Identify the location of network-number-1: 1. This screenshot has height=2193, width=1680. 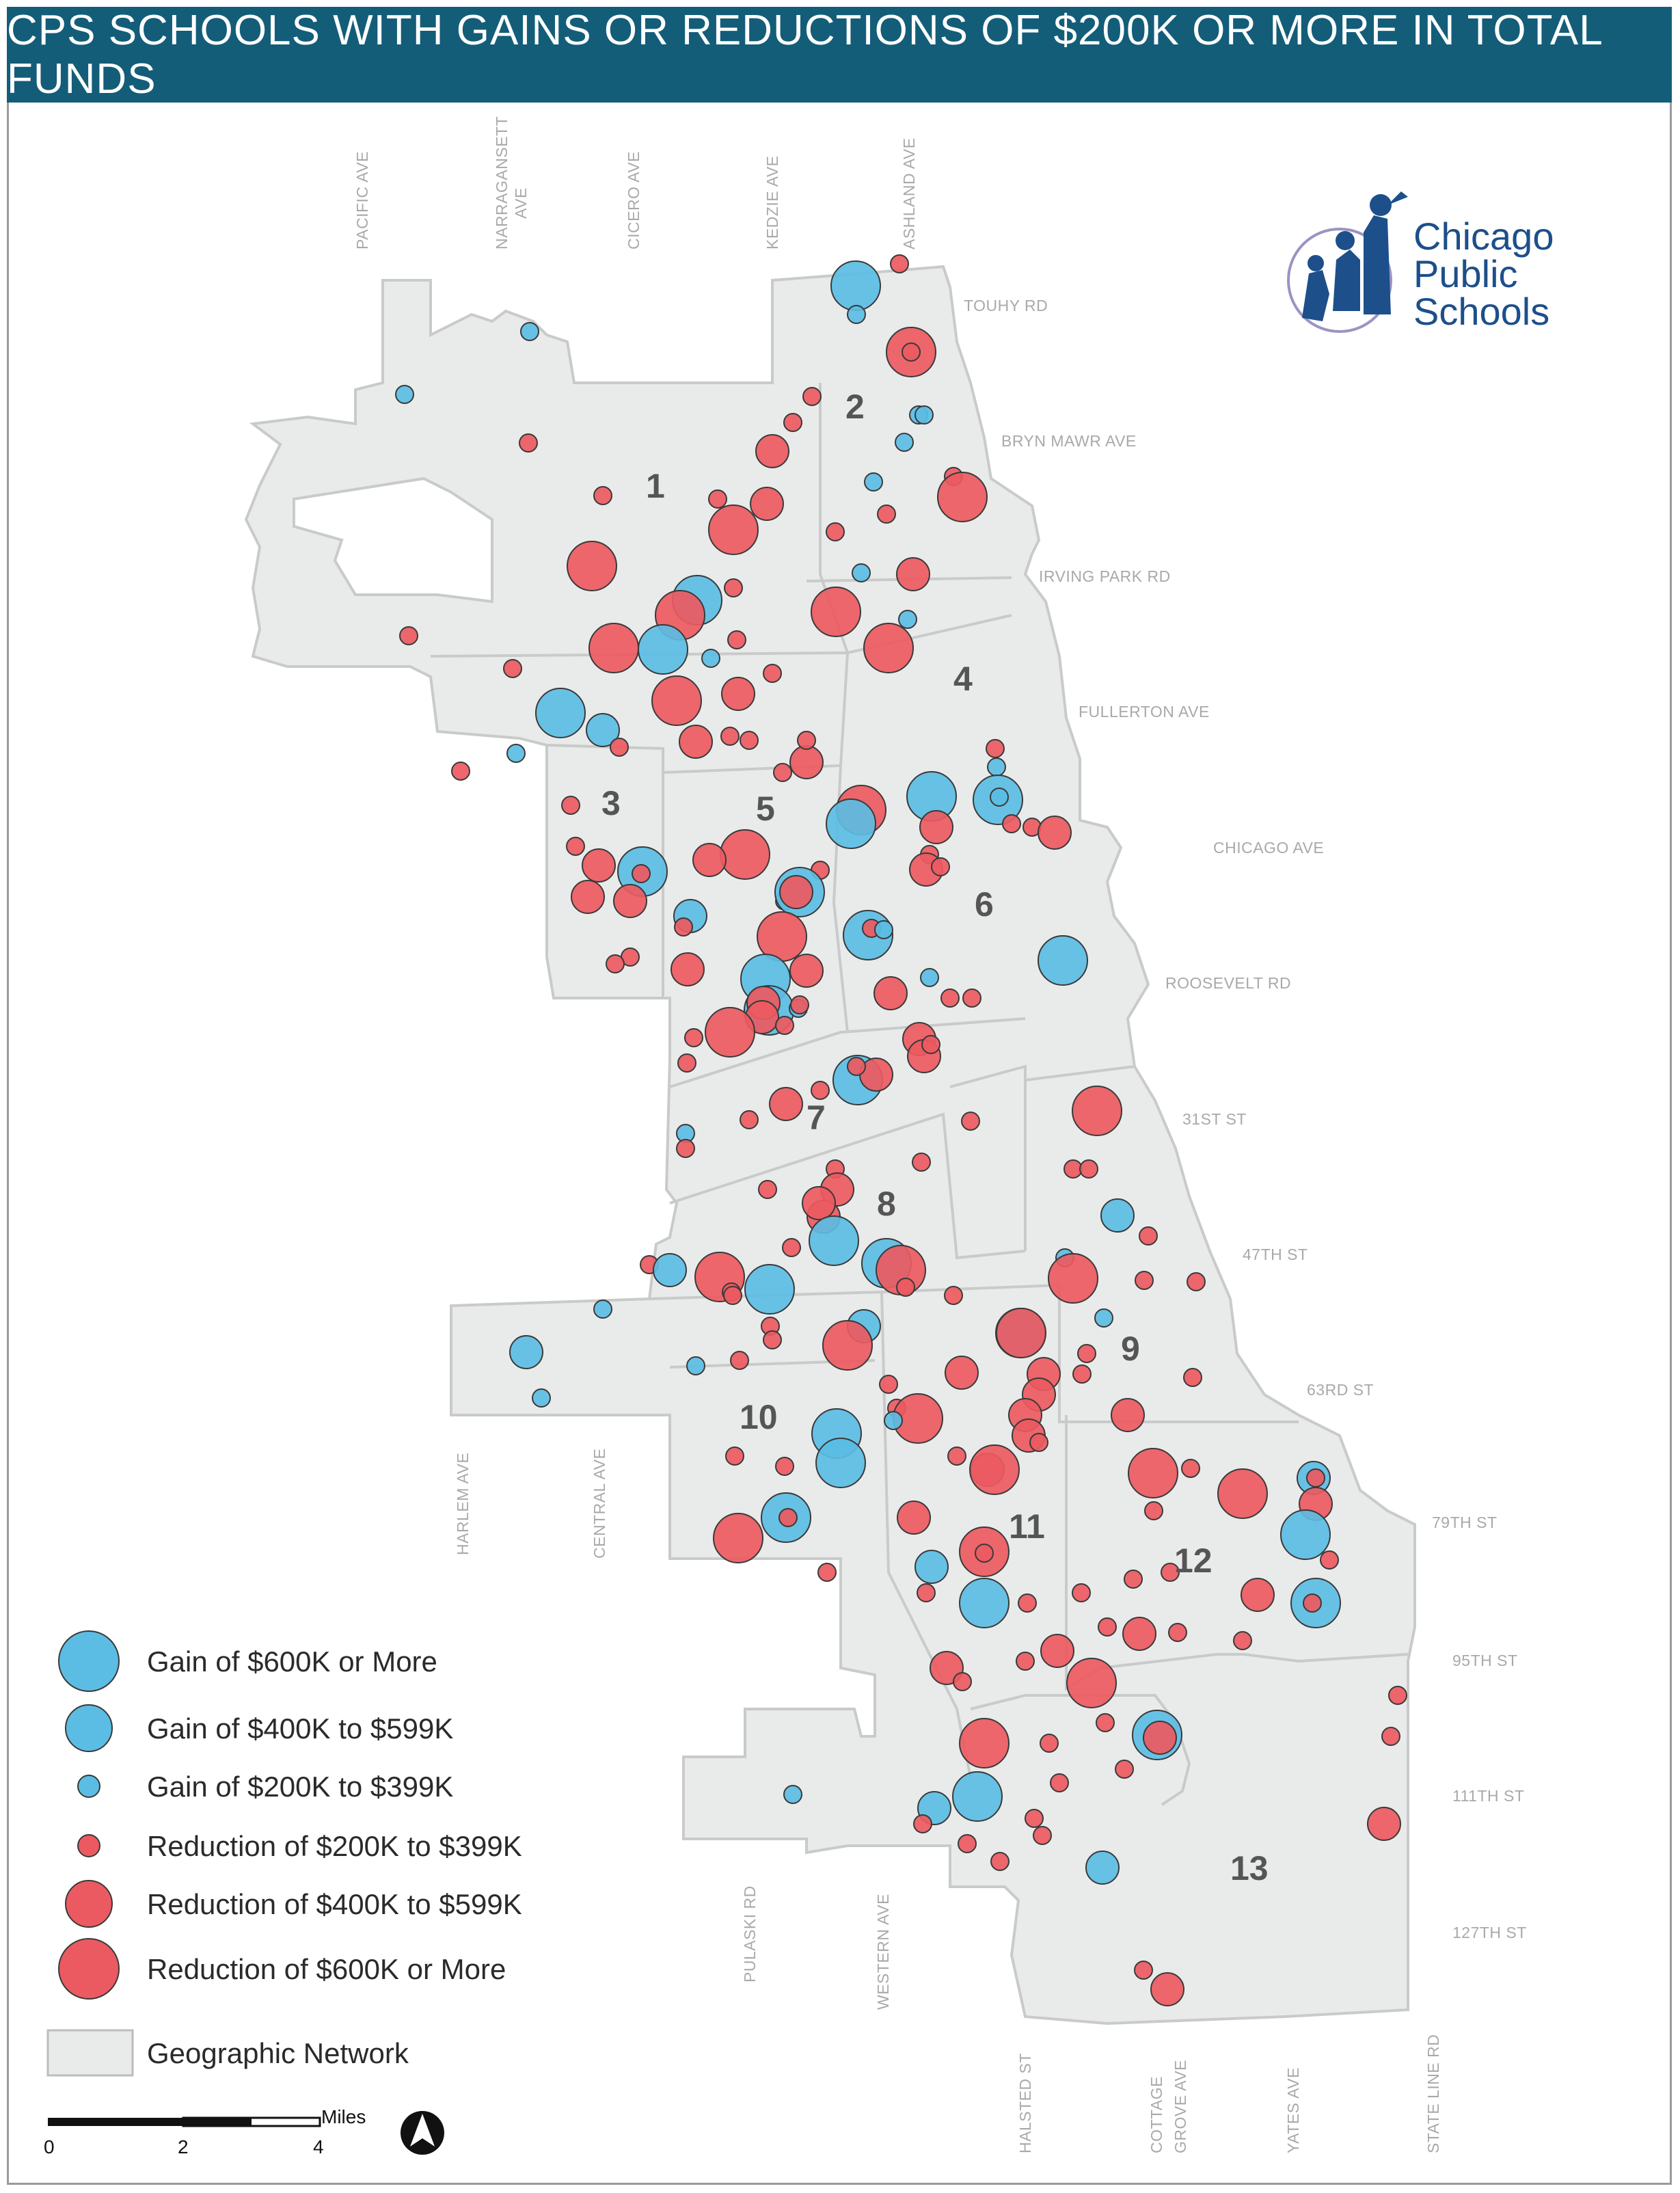
(655, 486).